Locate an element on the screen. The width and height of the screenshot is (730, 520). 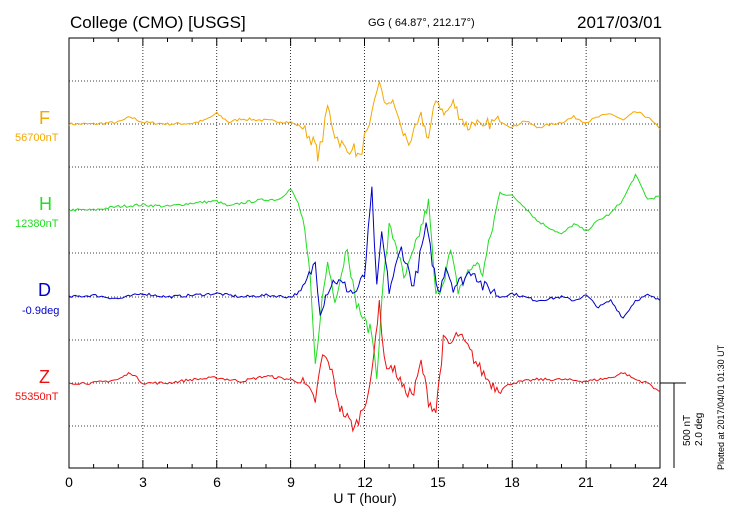
scale-label-deg: 2.0 deg is located at coordinates (699, 429).